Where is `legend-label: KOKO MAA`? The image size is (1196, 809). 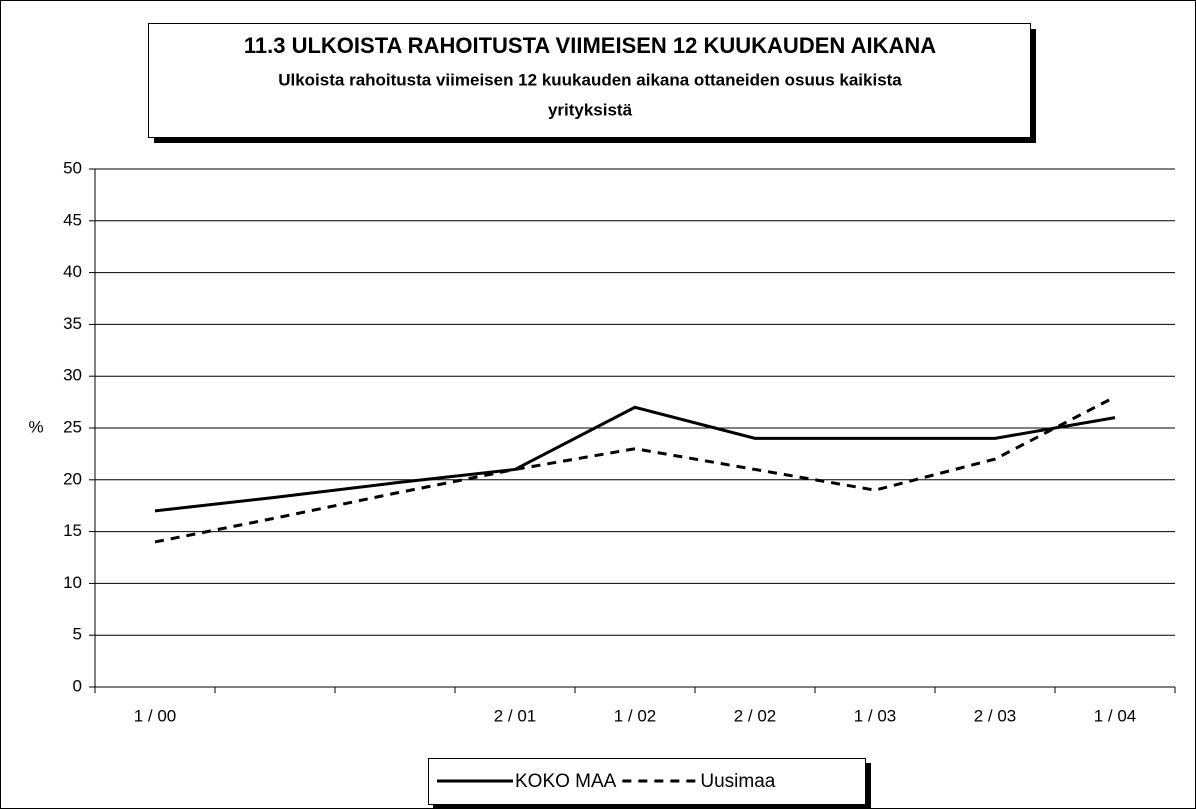
legend-label: KOKO MAA is located at coordinates (566, 781).